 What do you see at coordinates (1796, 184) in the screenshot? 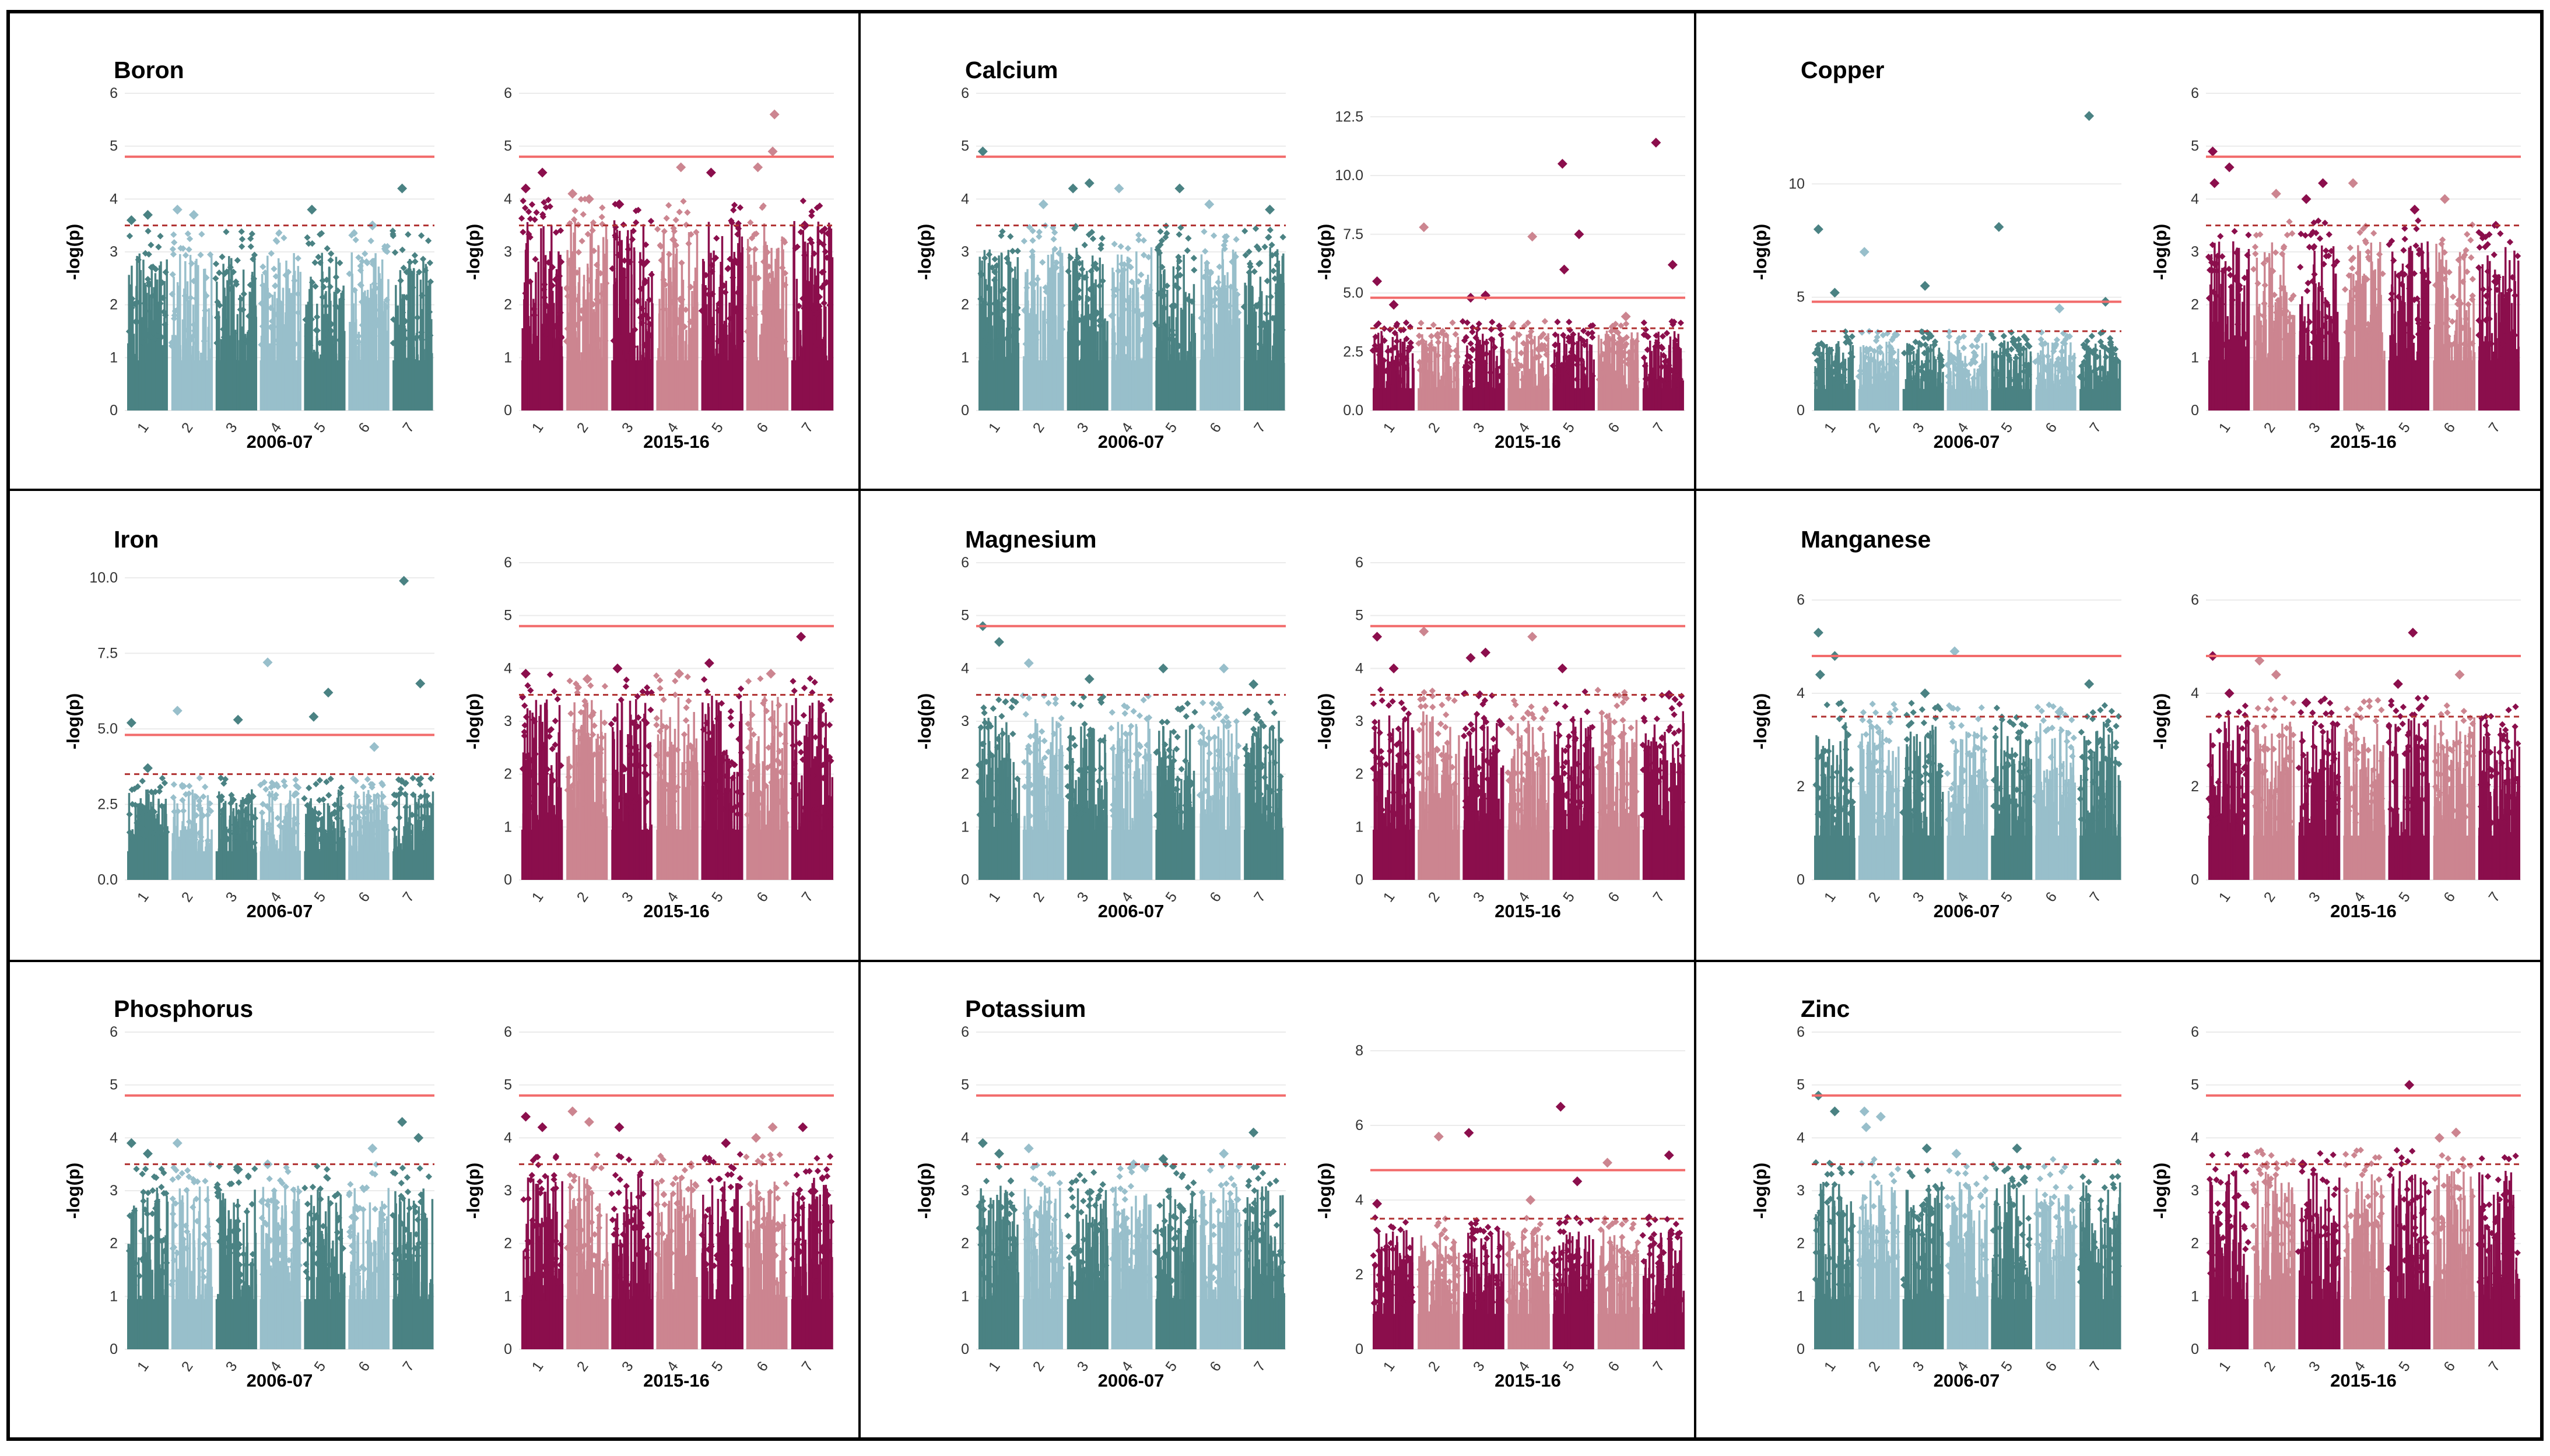
I see `y-tick-label: 10` at bounding box center [1796, 184].